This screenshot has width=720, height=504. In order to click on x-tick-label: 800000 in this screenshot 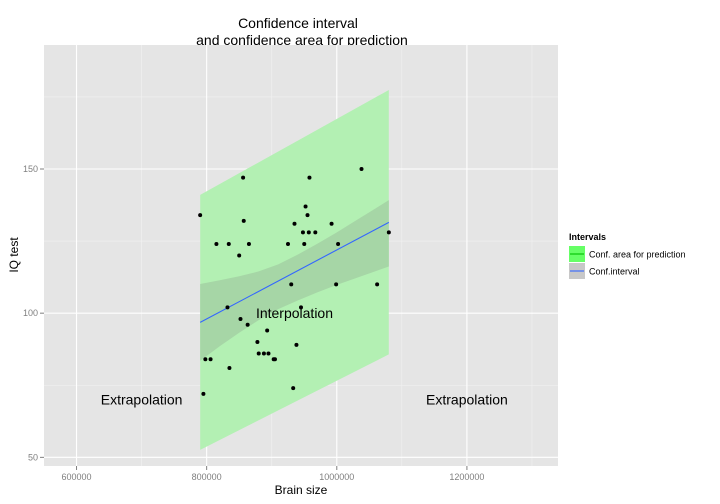, I will do `click(207, 477)`.